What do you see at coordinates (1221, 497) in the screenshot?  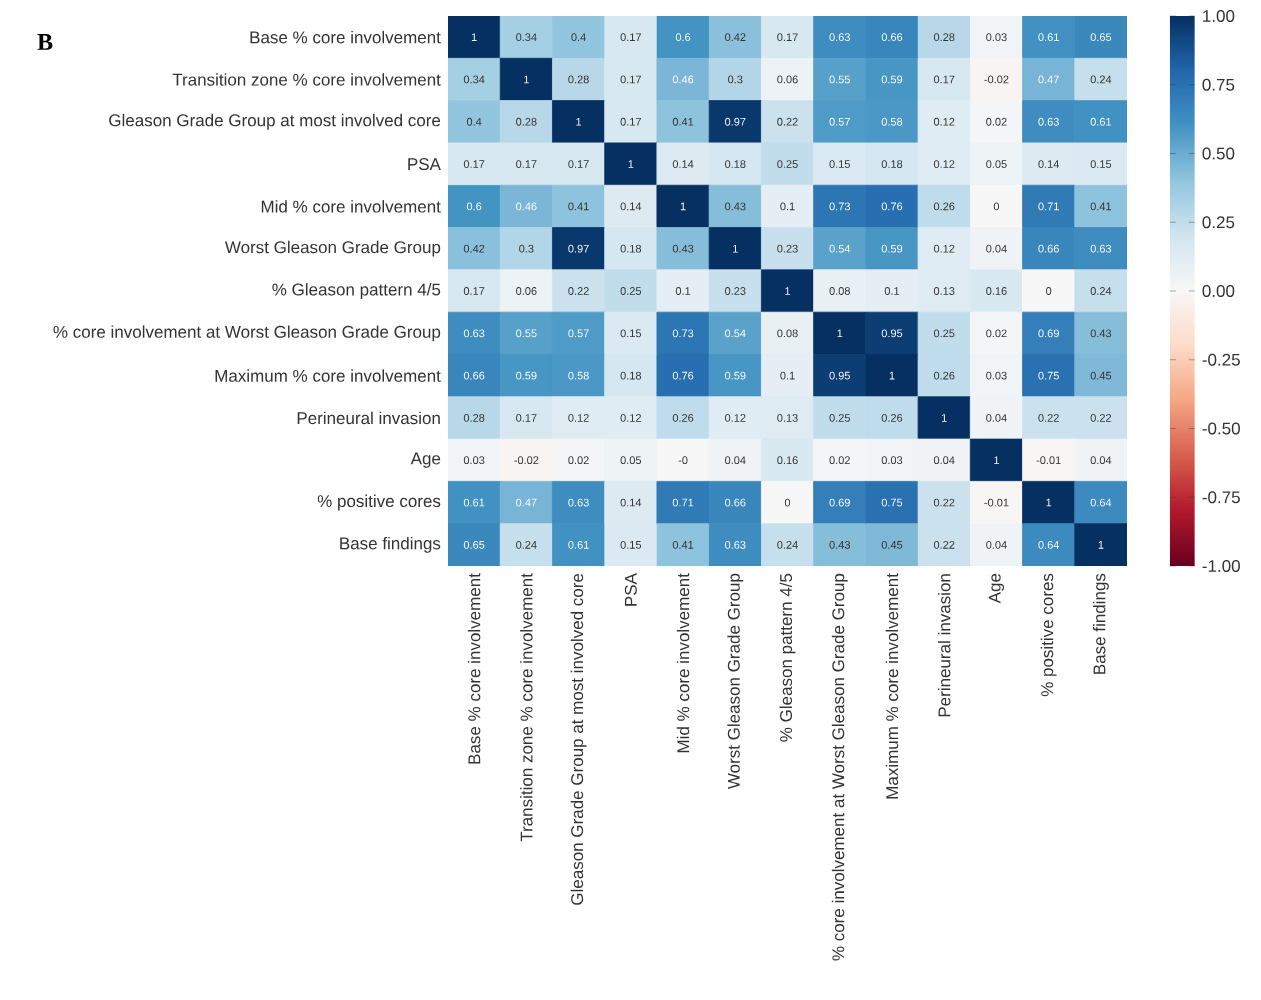 I see `color-bar-label: -0.75` at bounding box center [1221, 497].